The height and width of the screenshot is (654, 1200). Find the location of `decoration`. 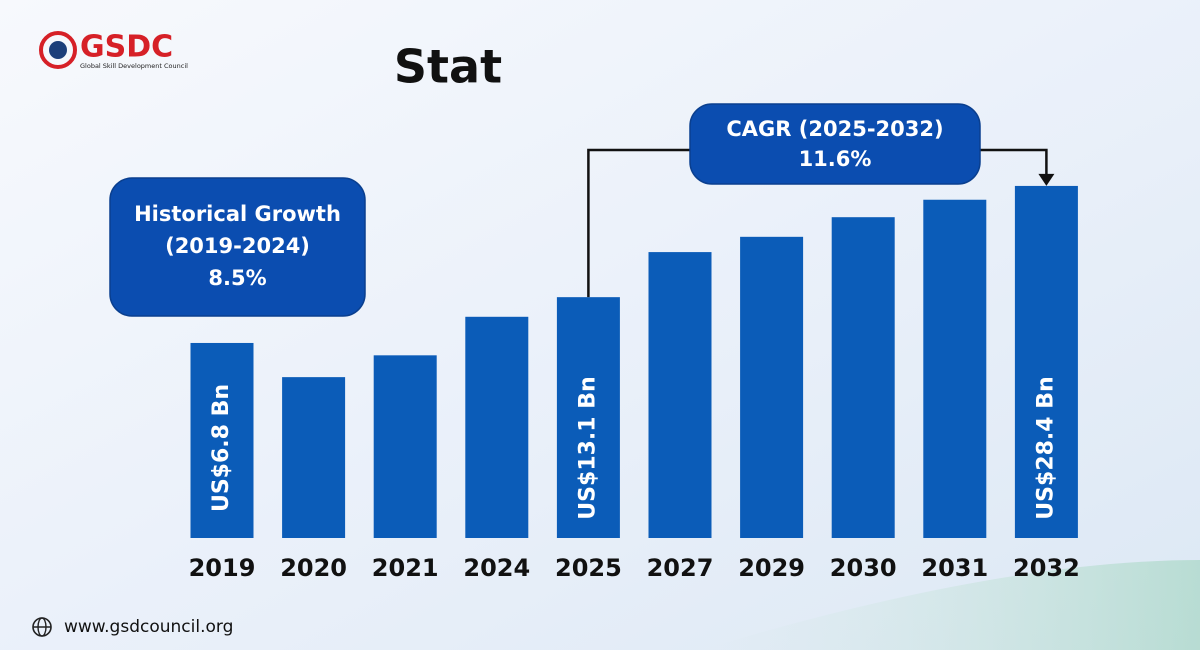

decoration is located at coordinates (950, 605).